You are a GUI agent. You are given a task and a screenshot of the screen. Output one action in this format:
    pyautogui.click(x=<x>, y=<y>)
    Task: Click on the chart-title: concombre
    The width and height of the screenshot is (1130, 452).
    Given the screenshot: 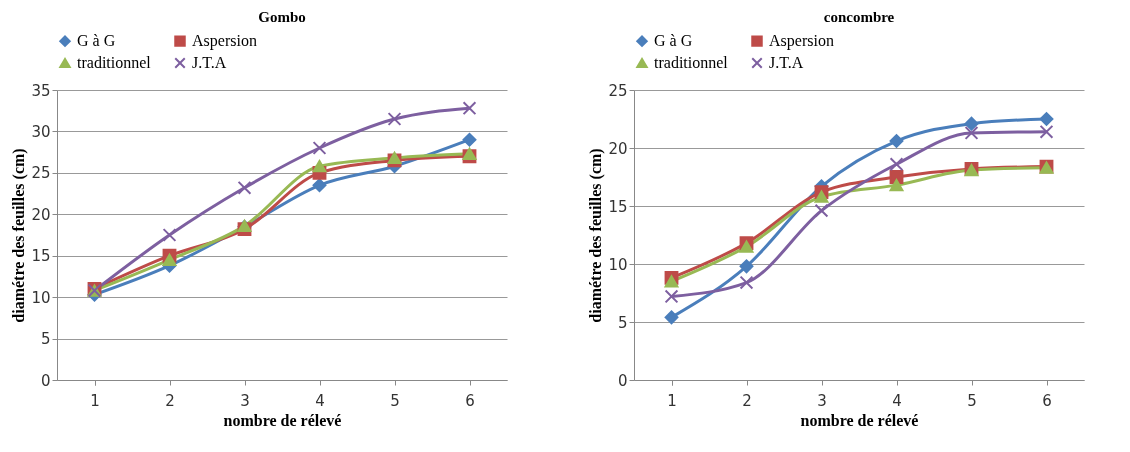 What is the action you would take?
    pyautogui.click(x=859, y=17)
    